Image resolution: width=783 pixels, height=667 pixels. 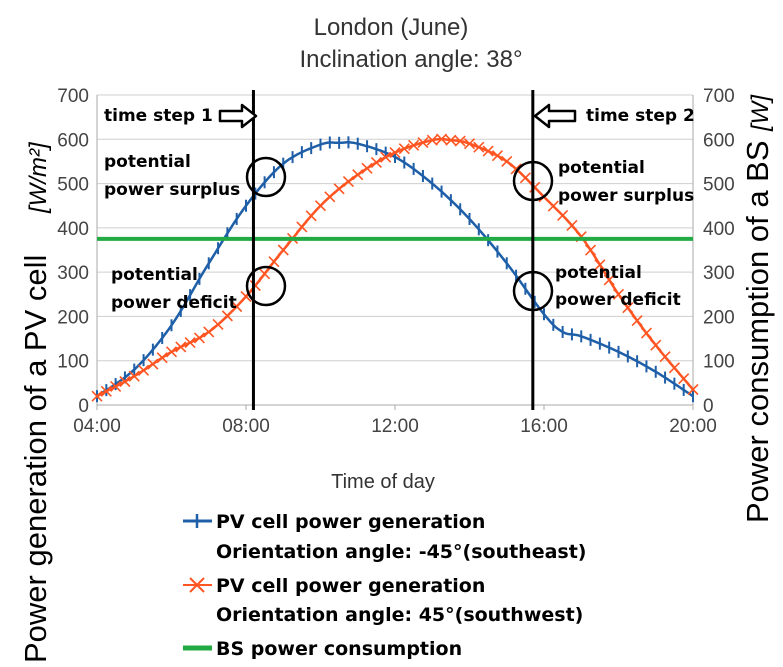 I want to click on legend-southeast-label-line2: Orientation angle: -45°(southeast), so click(x=401, y=552).